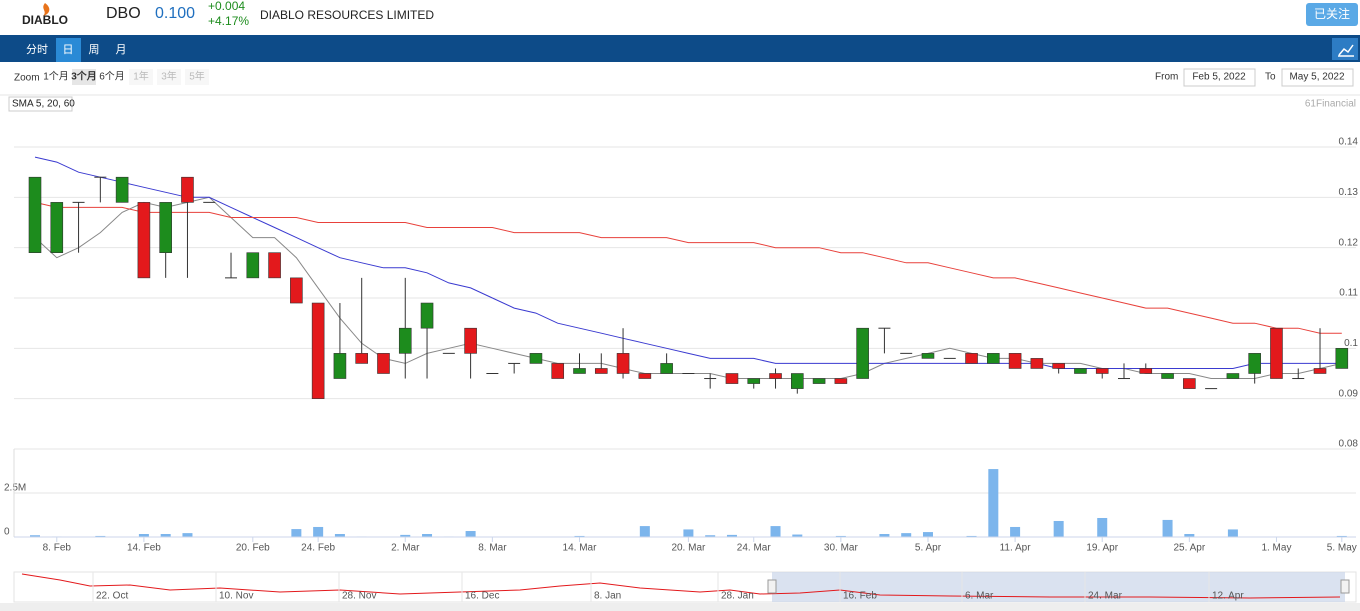  I want to click on navigator-label: 22. Oct, so click(112, 596).